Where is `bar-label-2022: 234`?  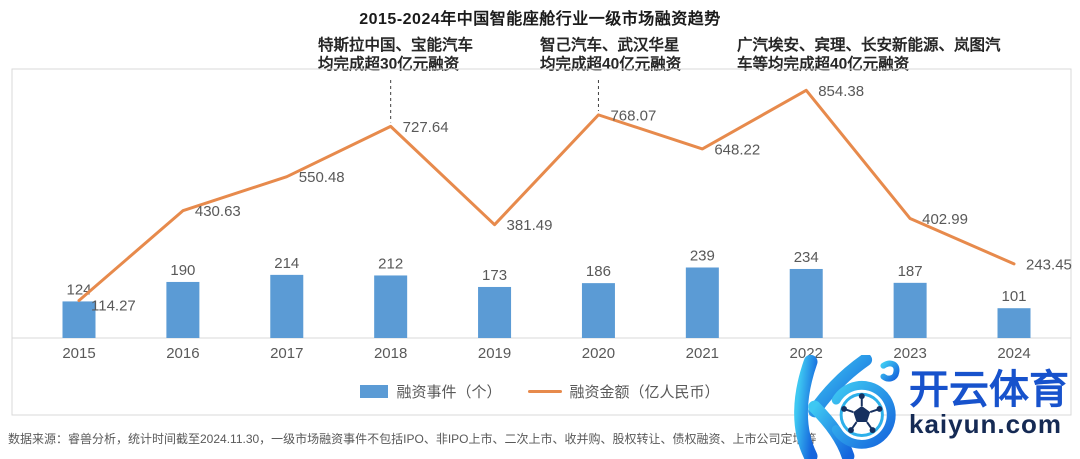 bar-label-2022: 234 is located at coordinates (806, 257).